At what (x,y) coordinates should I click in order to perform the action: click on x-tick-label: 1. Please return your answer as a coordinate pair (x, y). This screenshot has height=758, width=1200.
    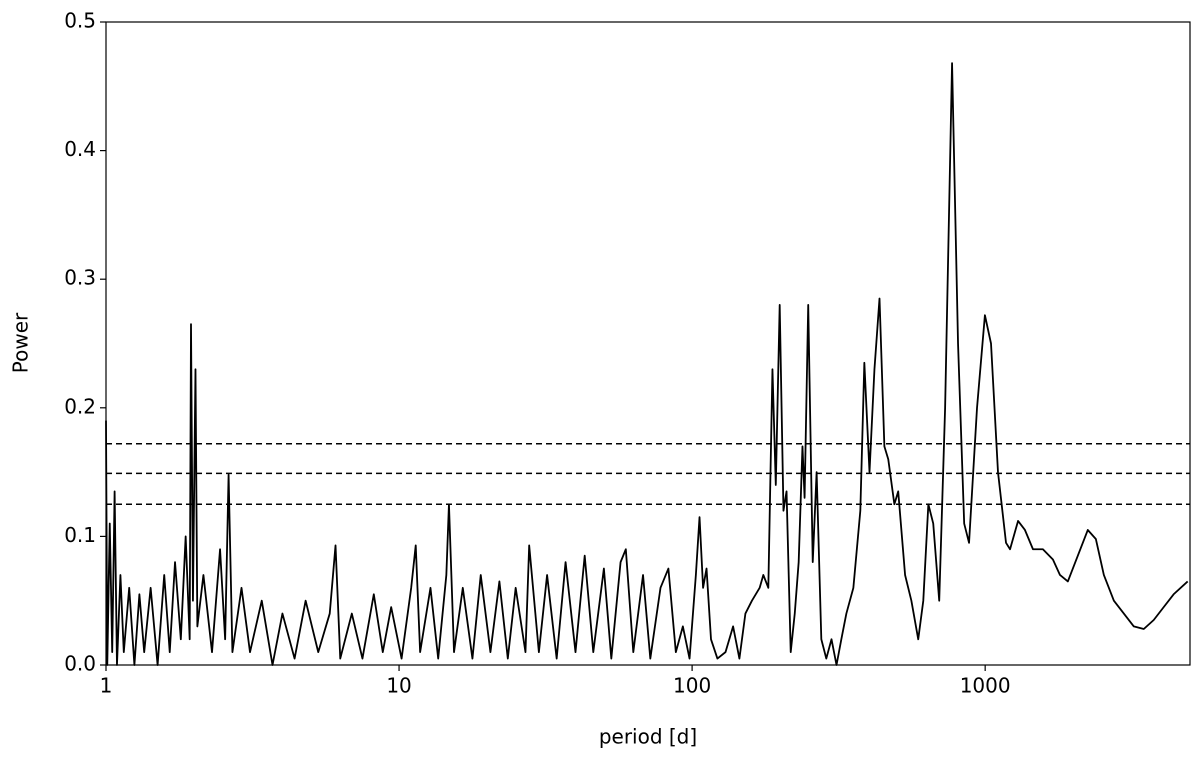
    Looking at the image, I should click on (106, 686).